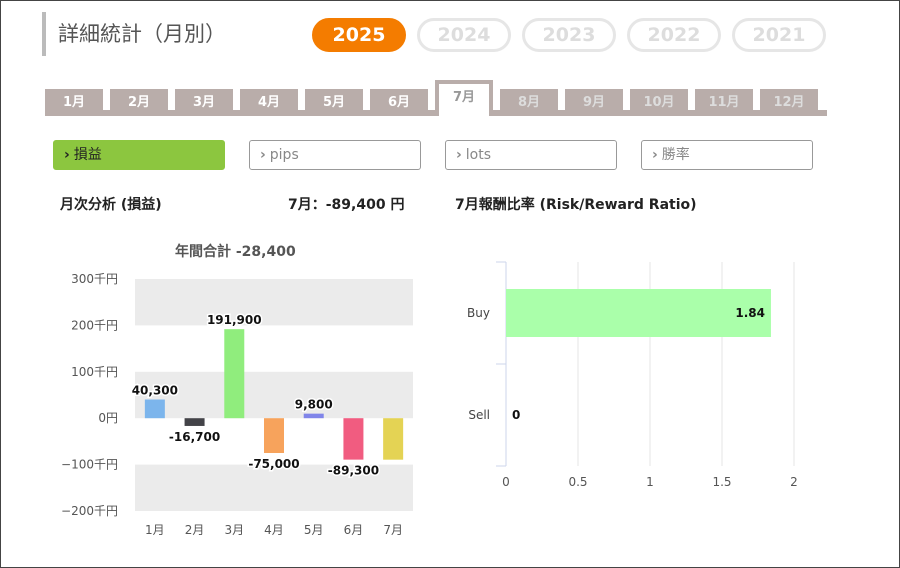  I want to click on metric-button-winrate: › 勝率, so click(727, 155).